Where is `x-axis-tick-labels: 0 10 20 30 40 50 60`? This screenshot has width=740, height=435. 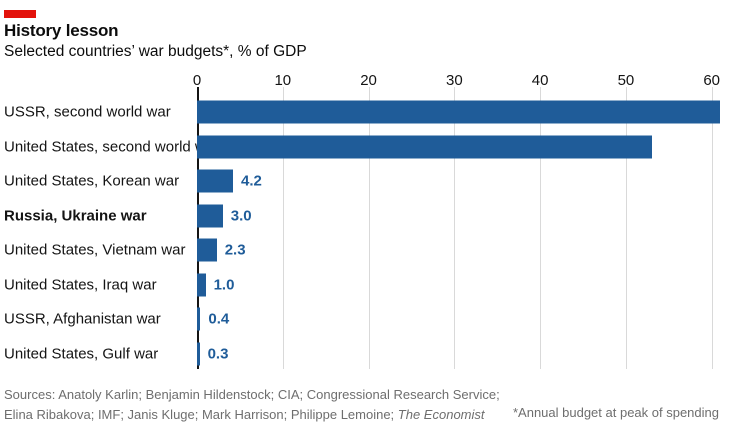
x-axis-tick-labels: 0 10 20 30 40 50 60 is located at coordinates (370, 81).